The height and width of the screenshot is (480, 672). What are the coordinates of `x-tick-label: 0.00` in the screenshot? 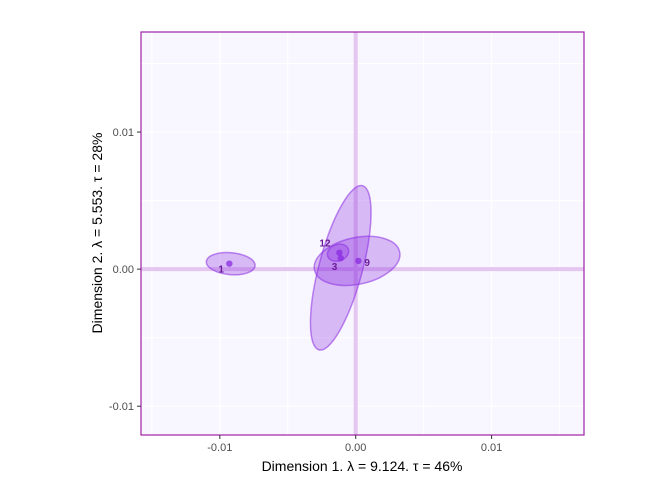 It's located at (355, 448).